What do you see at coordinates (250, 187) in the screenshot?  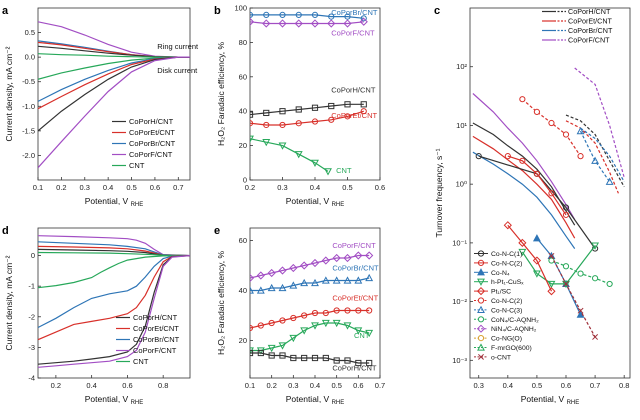 I see `x-tick-label: 0.2` at bounding box center [250, 187].